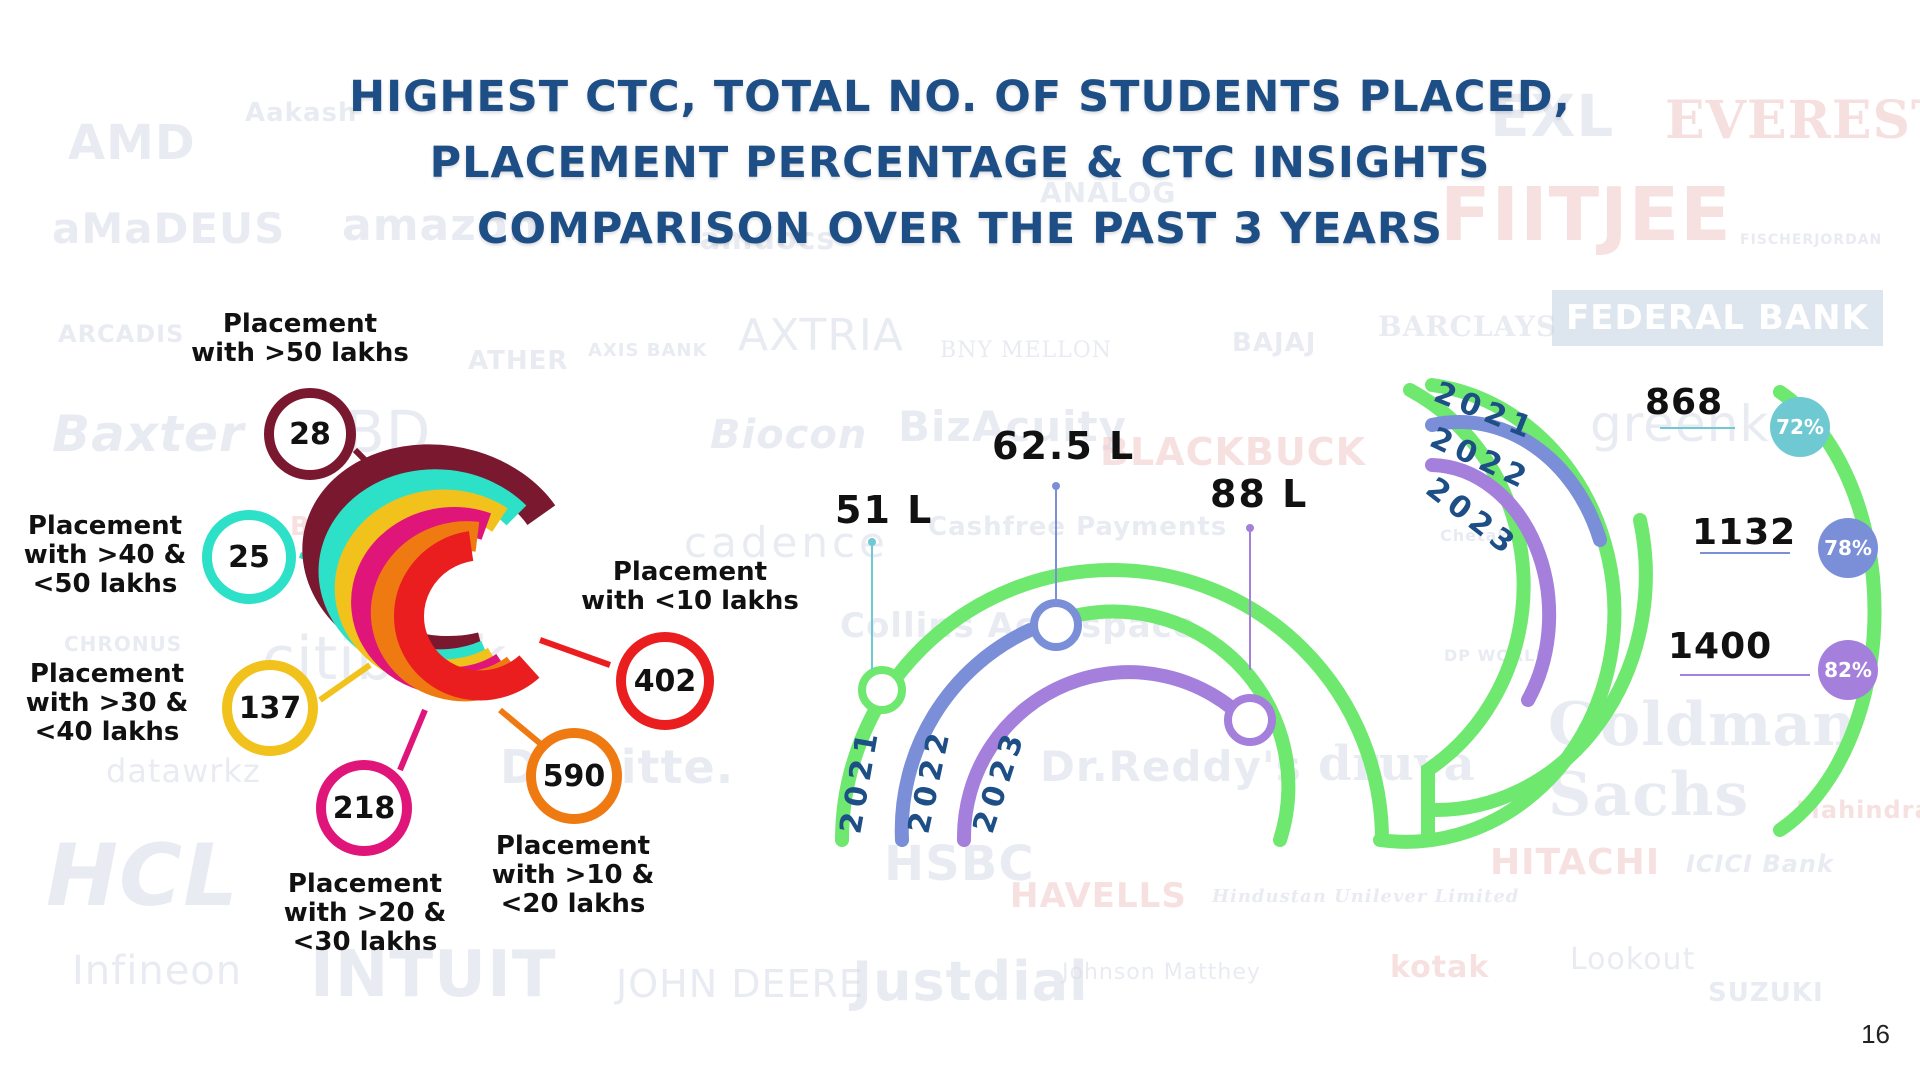 The image size is (1920, 1080). I want to click on bg-logo: HAVELLS, so click(1098, 896).